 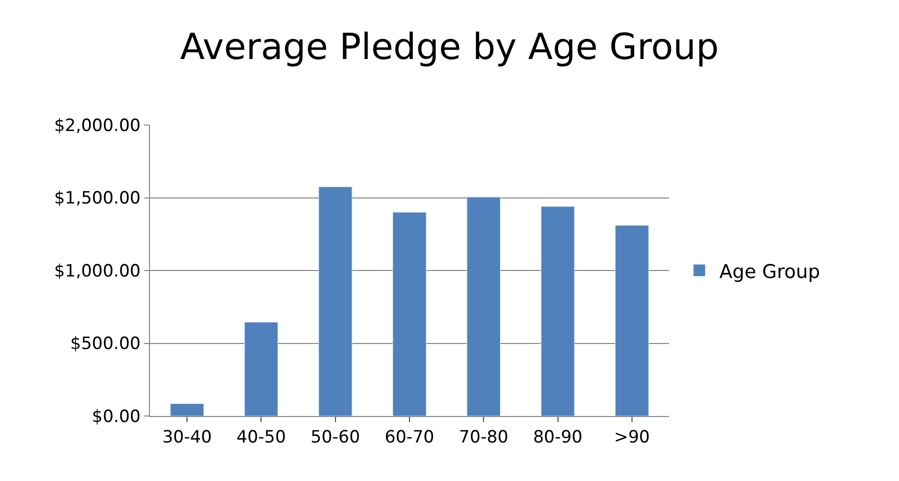 I want to click on x-tick-label: 30-40, so click(x=187, y=437).